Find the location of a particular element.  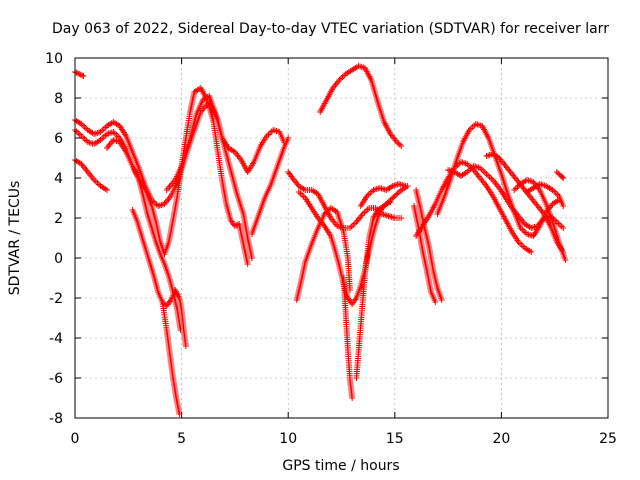

x-axis-label: GPS time / hours is located at coordinates (340, 466).